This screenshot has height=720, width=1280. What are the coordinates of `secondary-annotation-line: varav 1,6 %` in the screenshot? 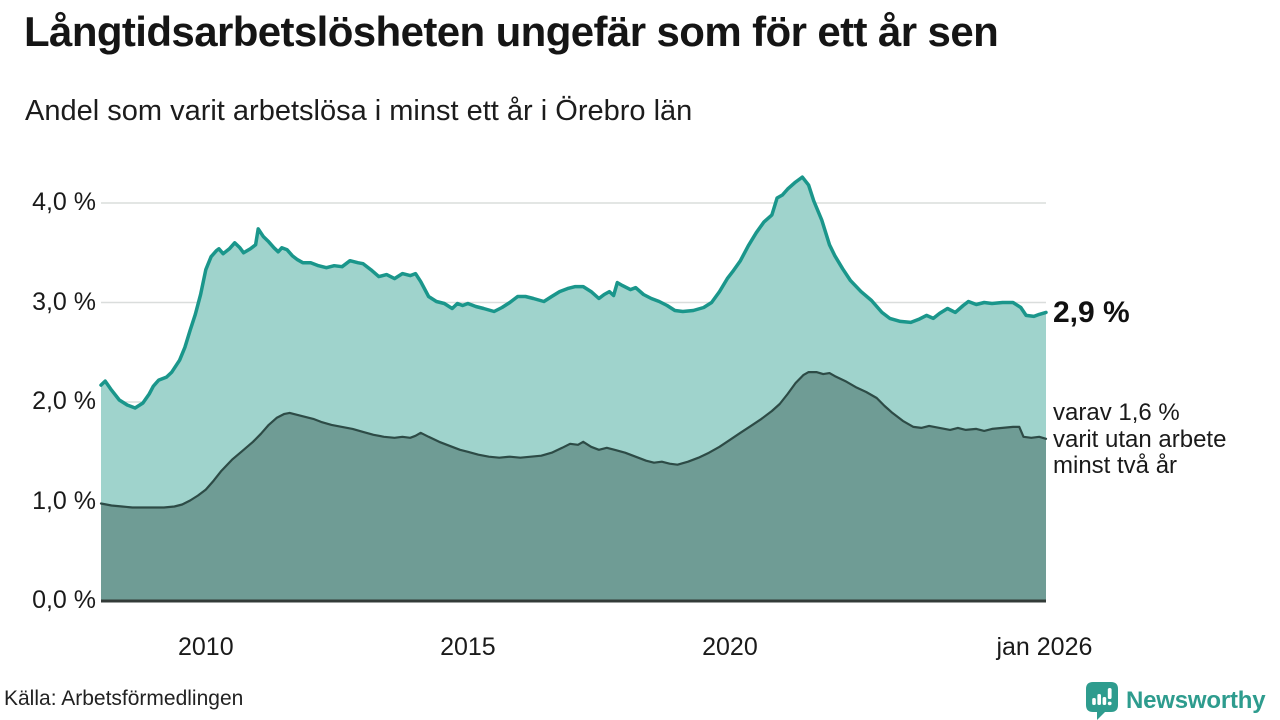 It's located at (1116, 412).